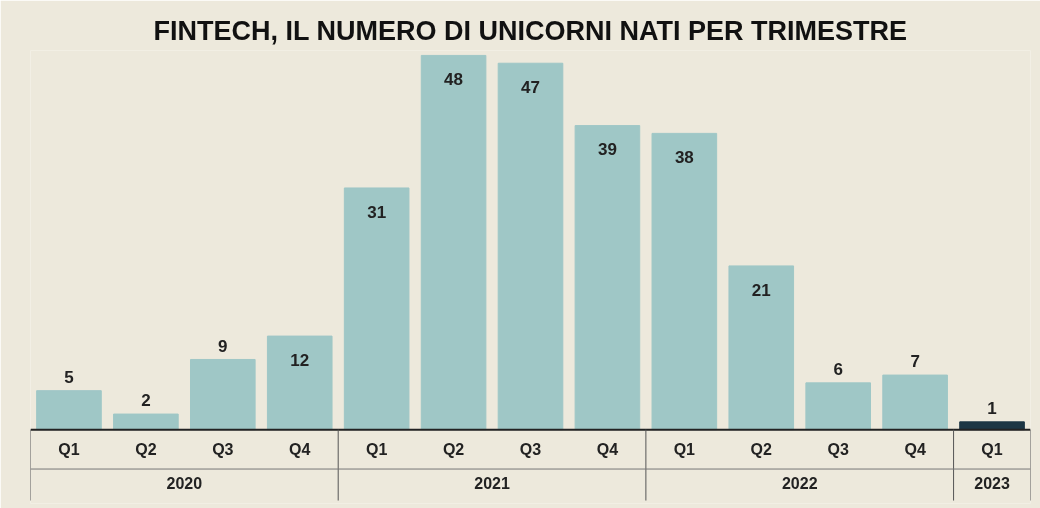 The image size is (1040, 508). Describe the element at coordinates (223, 346) in the screenshot. I see `data-label: 9` at that location.